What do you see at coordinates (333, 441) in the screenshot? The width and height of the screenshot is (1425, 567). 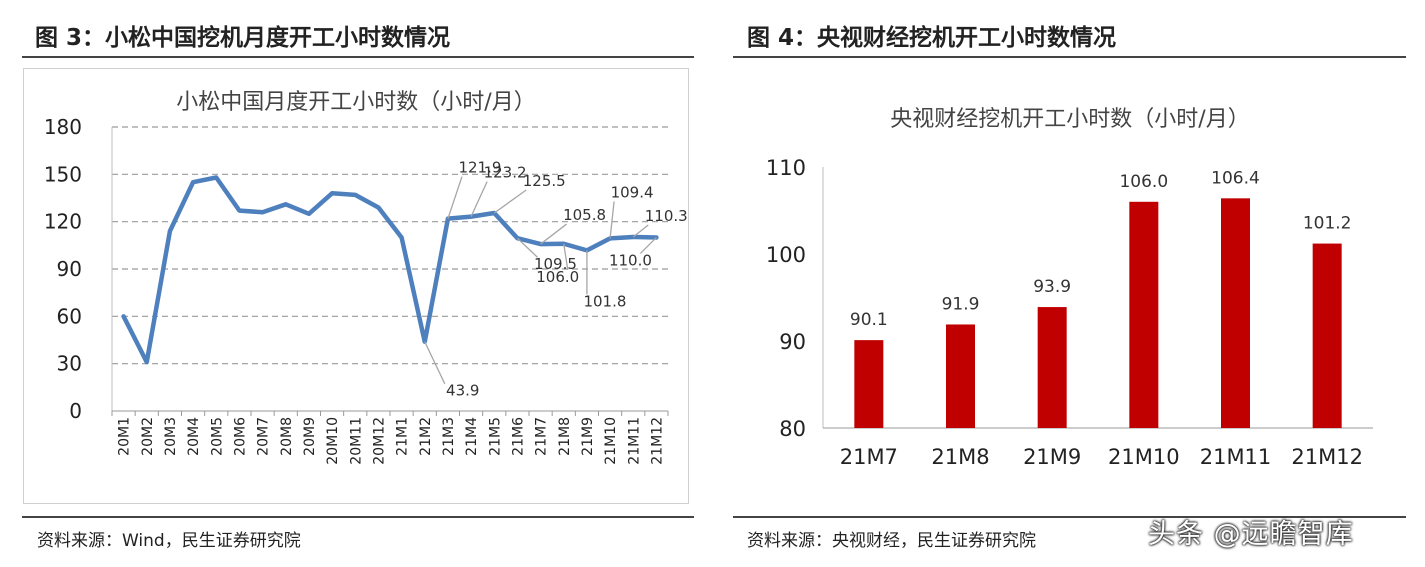 I see `x-tick-label: 20M10` at bounding box center [333, 441].